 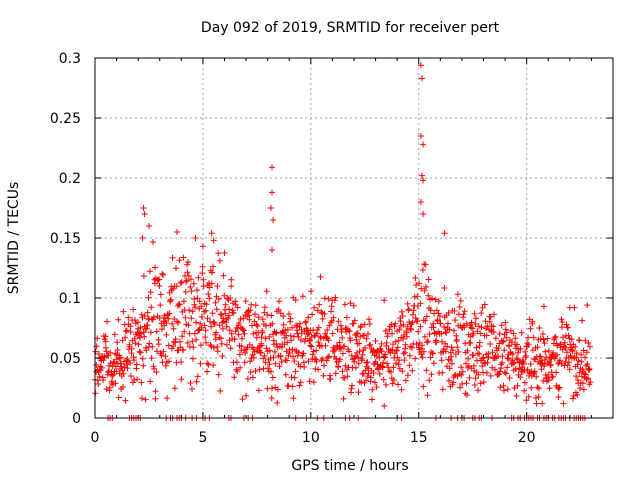 I want to click on x-axis-label: GPS time / hours, so click(x=349, y=466).